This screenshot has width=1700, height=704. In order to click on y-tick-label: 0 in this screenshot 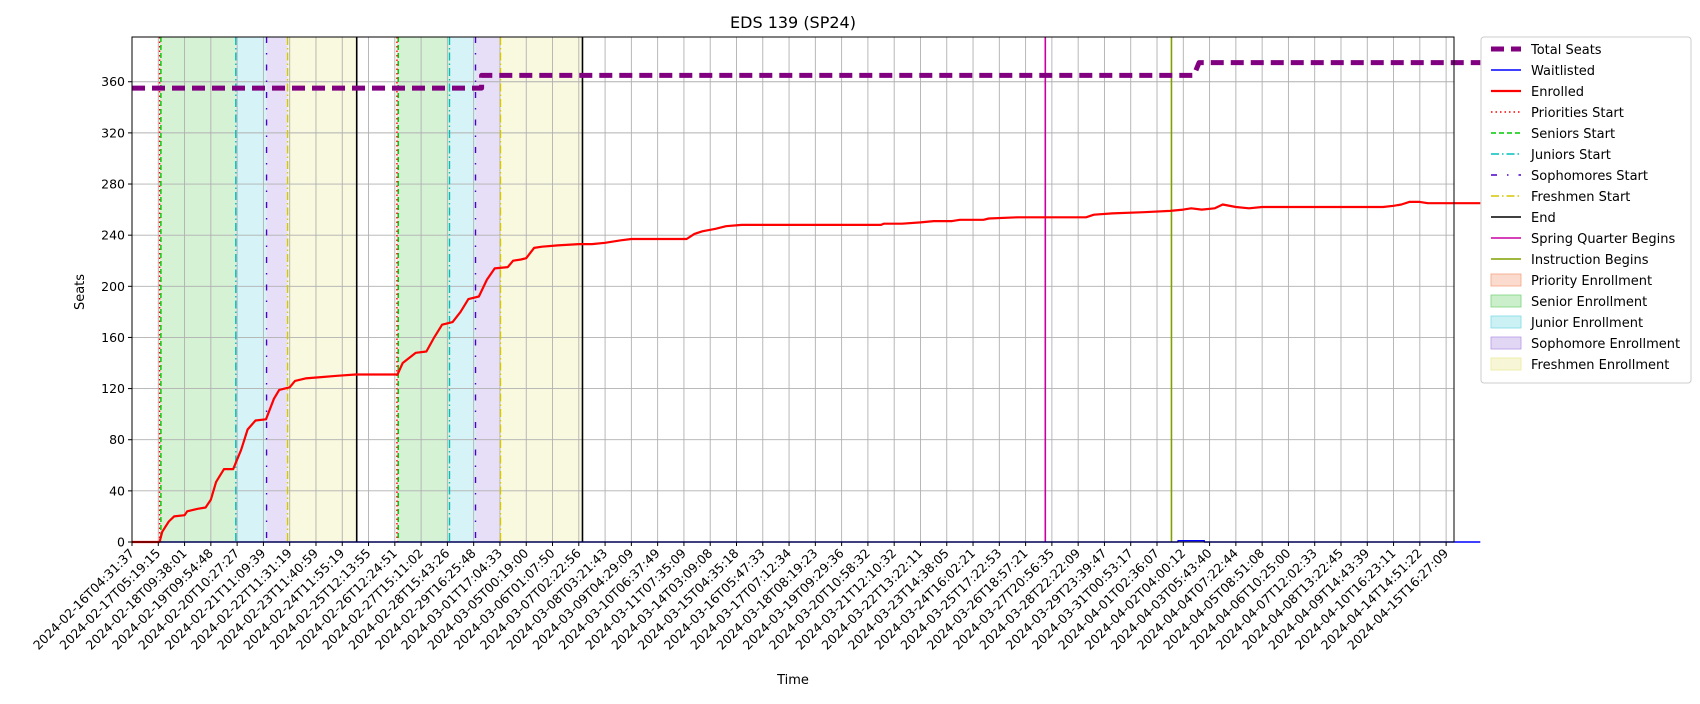, I will do `click(121, 542)`.